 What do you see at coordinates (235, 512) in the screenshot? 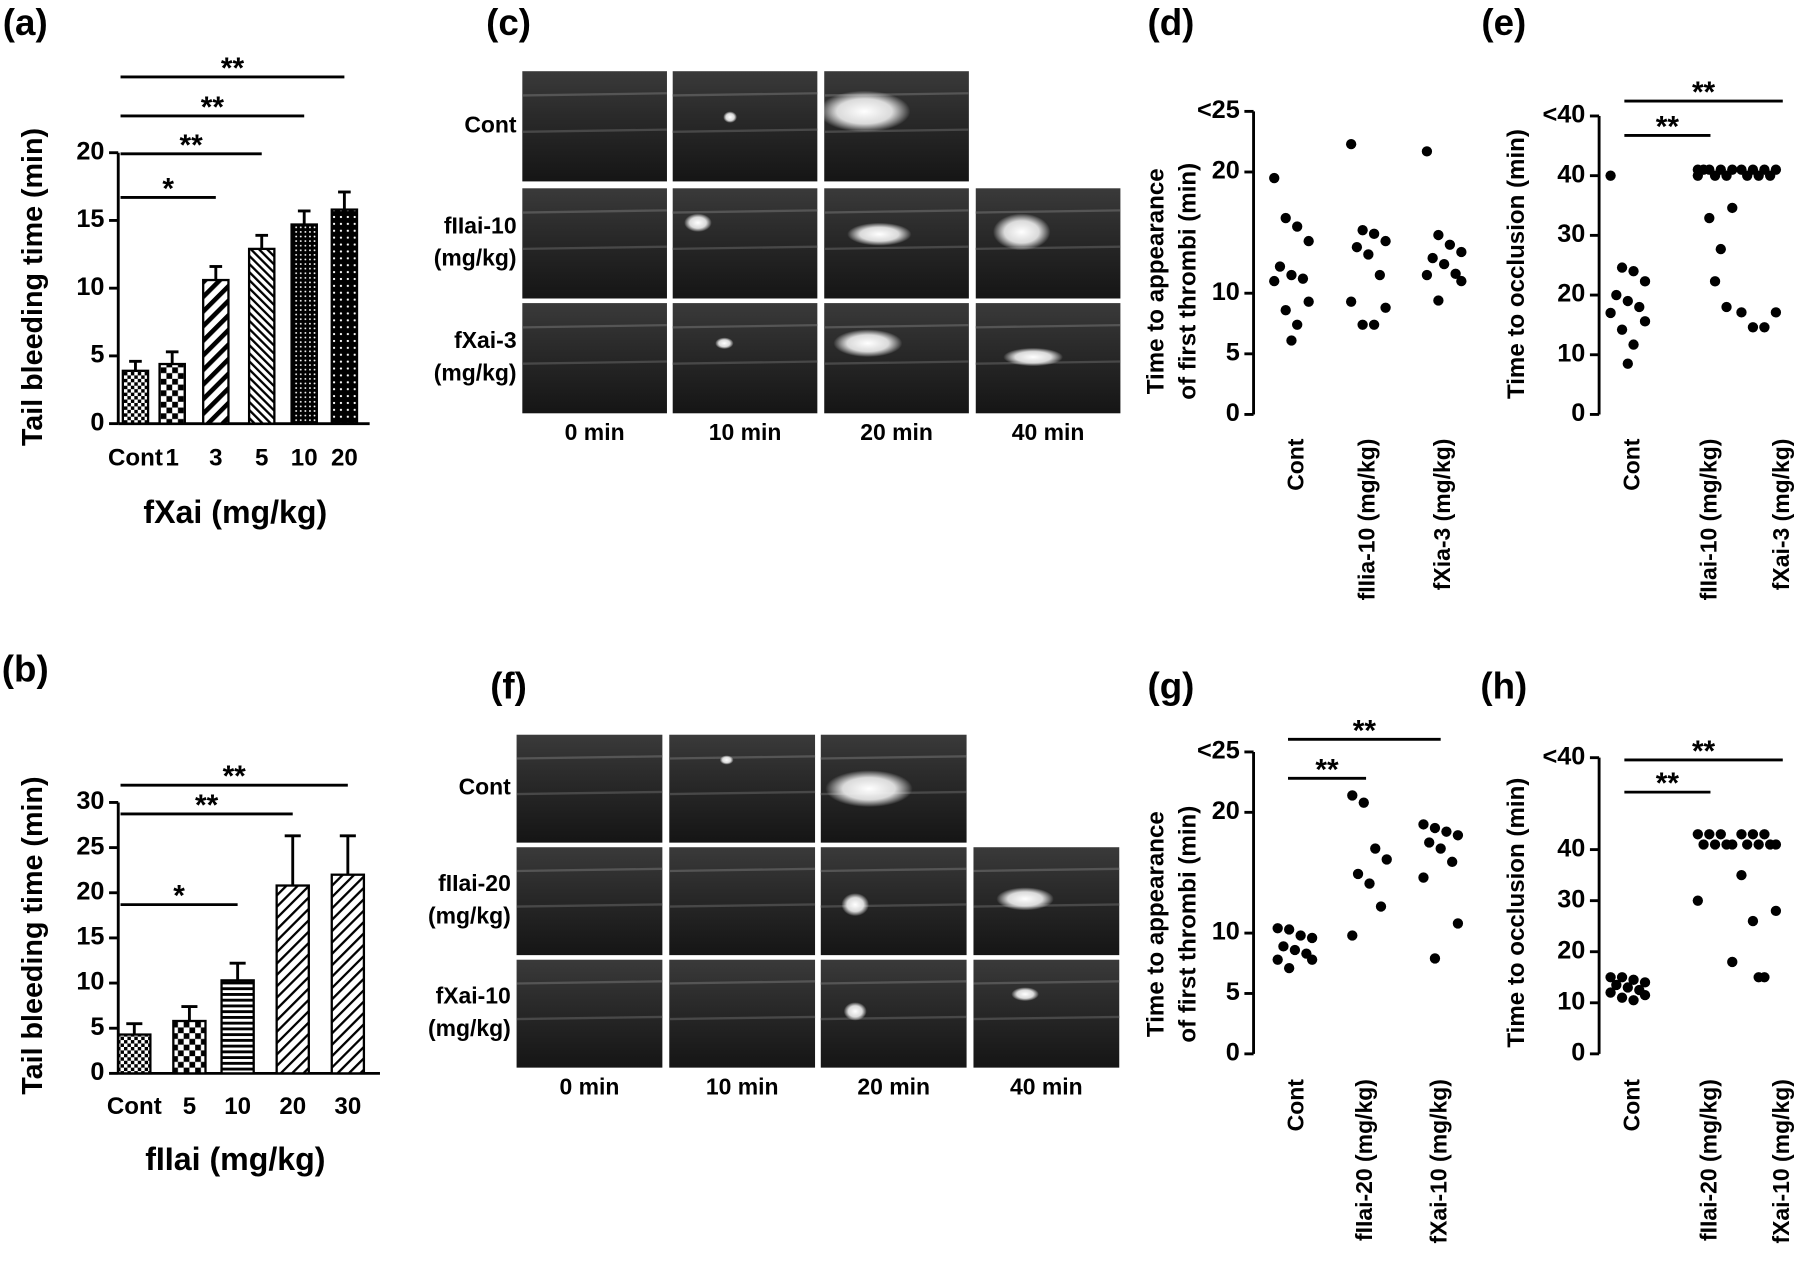
I see `x-axis-label: fXai (mg/kg)` at bounding box center [235, 512].